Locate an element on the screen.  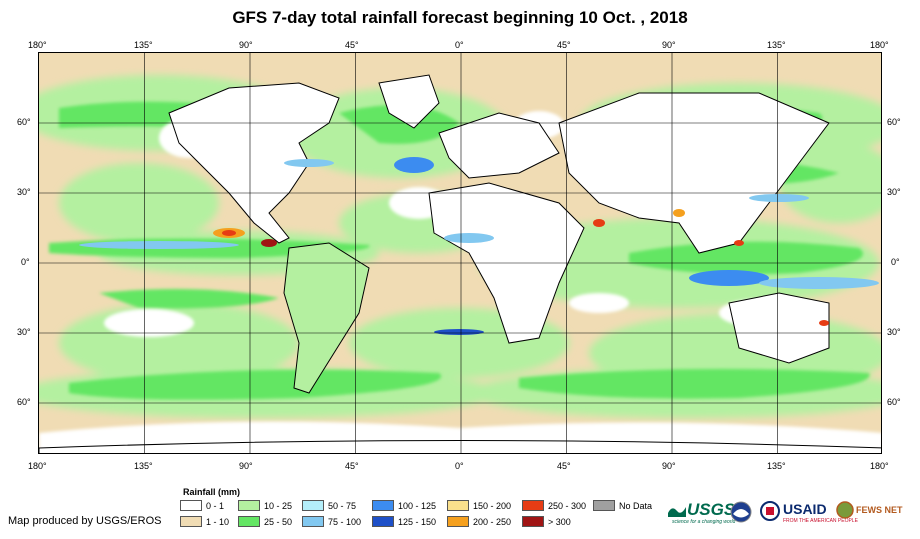
legend-item: 75 - 100 is located at coordinates (331, 521).